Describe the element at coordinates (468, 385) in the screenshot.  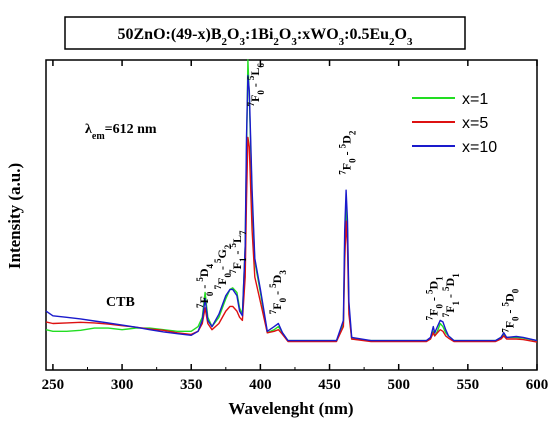
I see `x-tick-label: 550` at that location.